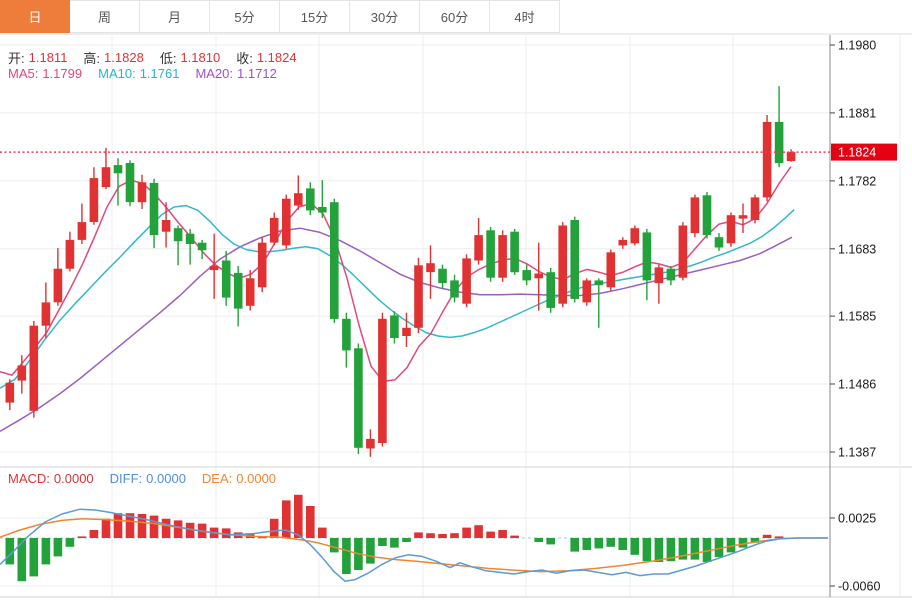  I want to click on current-price-flag: 1.1824, so click(864, 152).